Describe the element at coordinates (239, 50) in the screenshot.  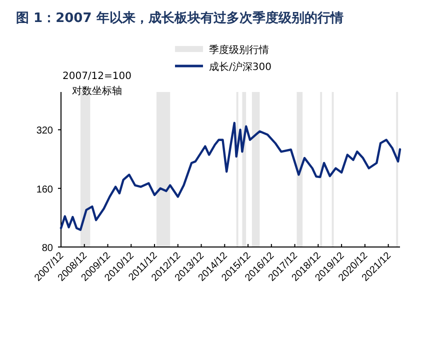
I see `legend-label: 季度级别行情` at that location.